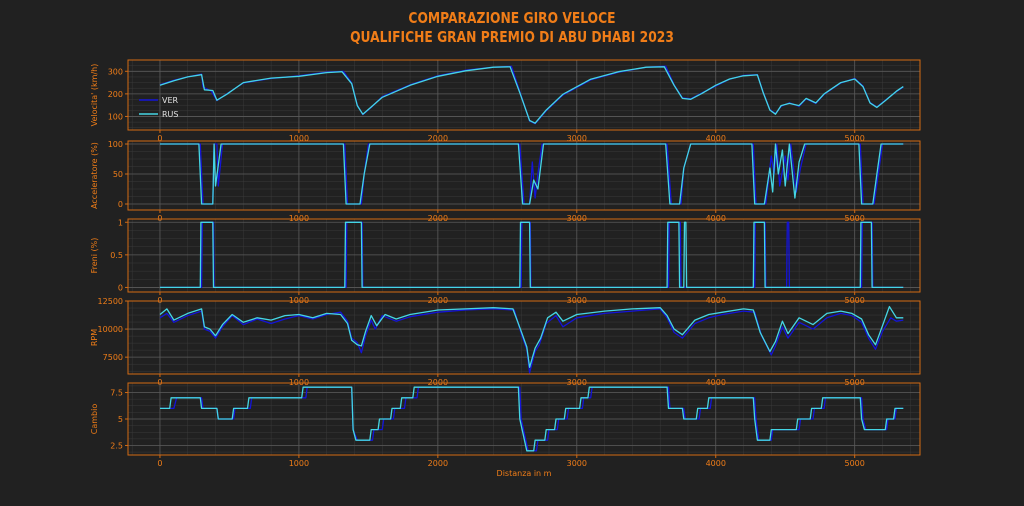  Describe the element at coordinates (159, 107) in the screenshot. I see `legend: VER RUS` at that location.